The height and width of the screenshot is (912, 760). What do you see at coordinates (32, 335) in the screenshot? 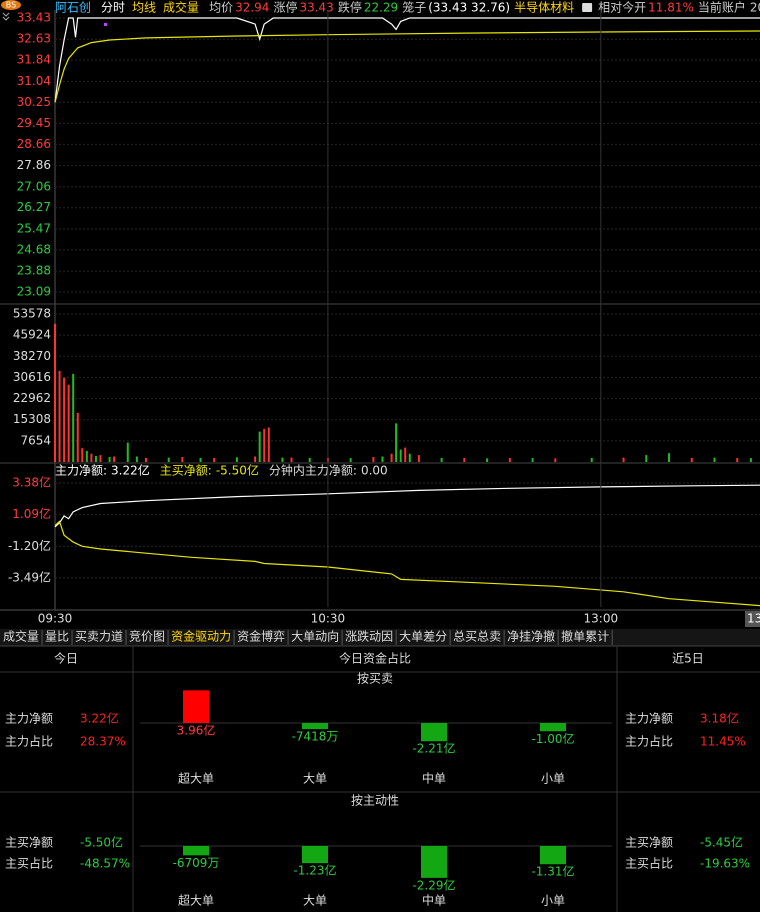
I see `y-tick-label: 45924` at bounding box center [32, 335].